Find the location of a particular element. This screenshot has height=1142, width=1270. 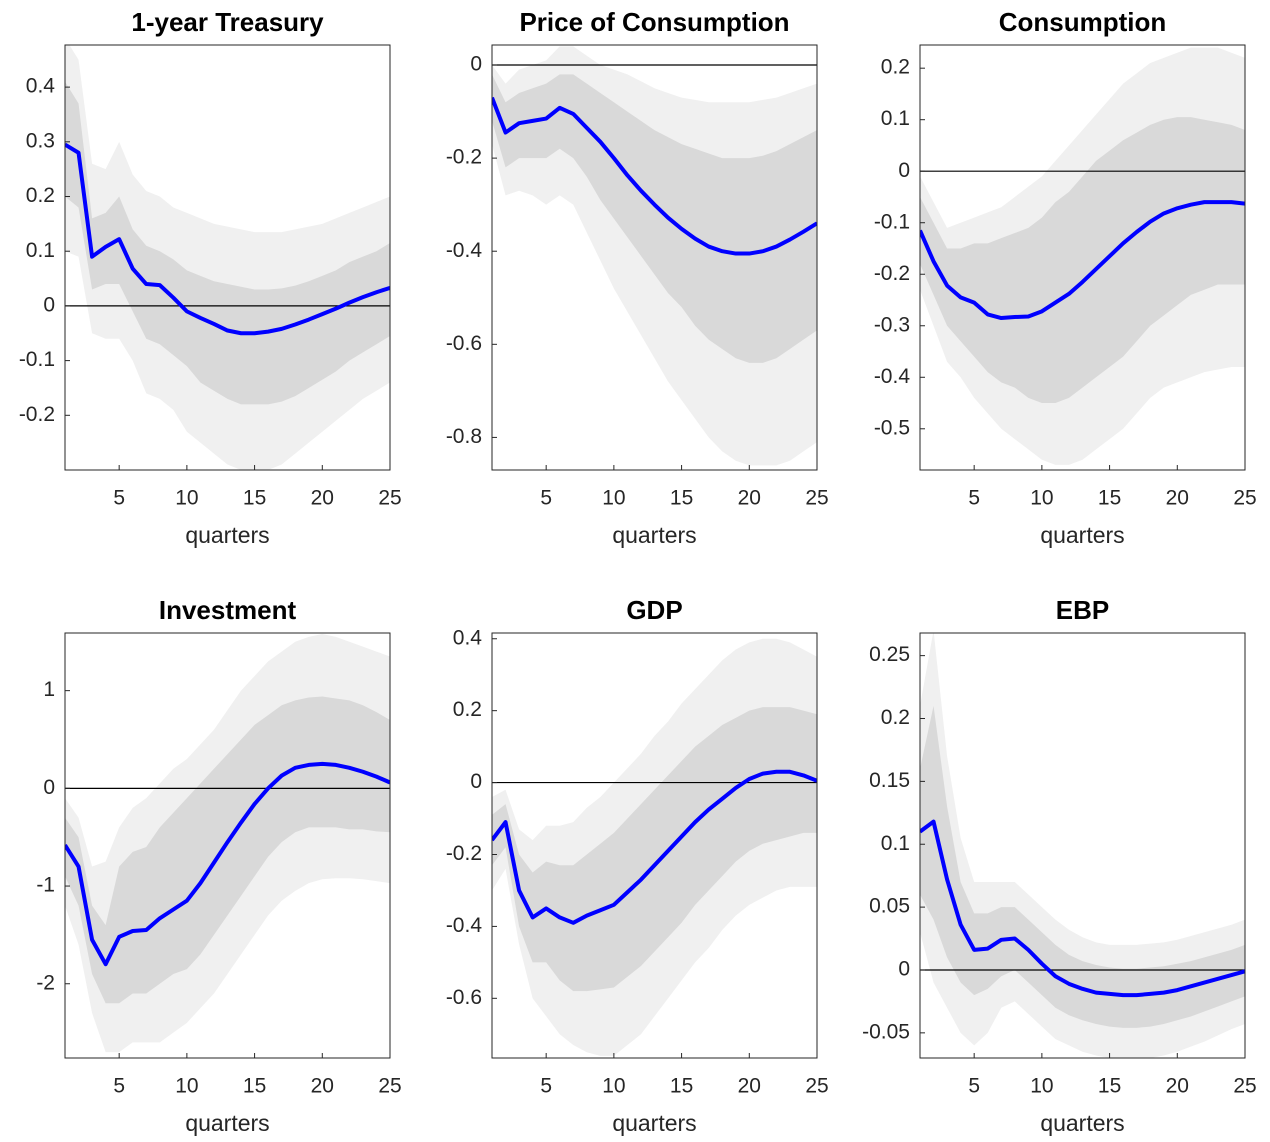

y-tick-label: 1 is located at coordinates (49, 689).